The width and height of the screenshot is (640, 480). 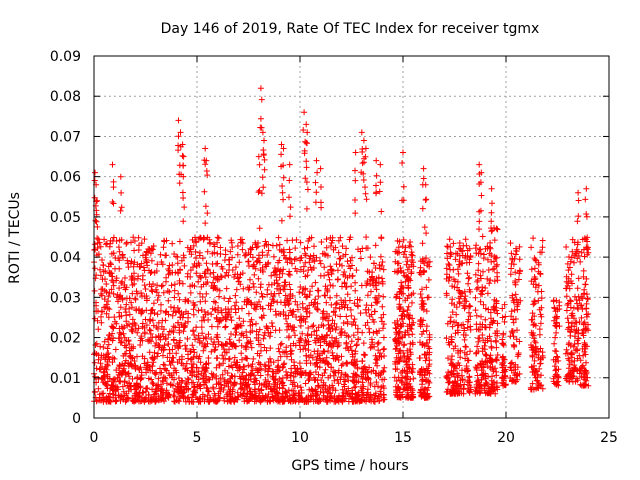 What do you see at coordinates (609, 438) in the screenshot?
I see `x-tick-label: 25` at bounding box center [609, 438].